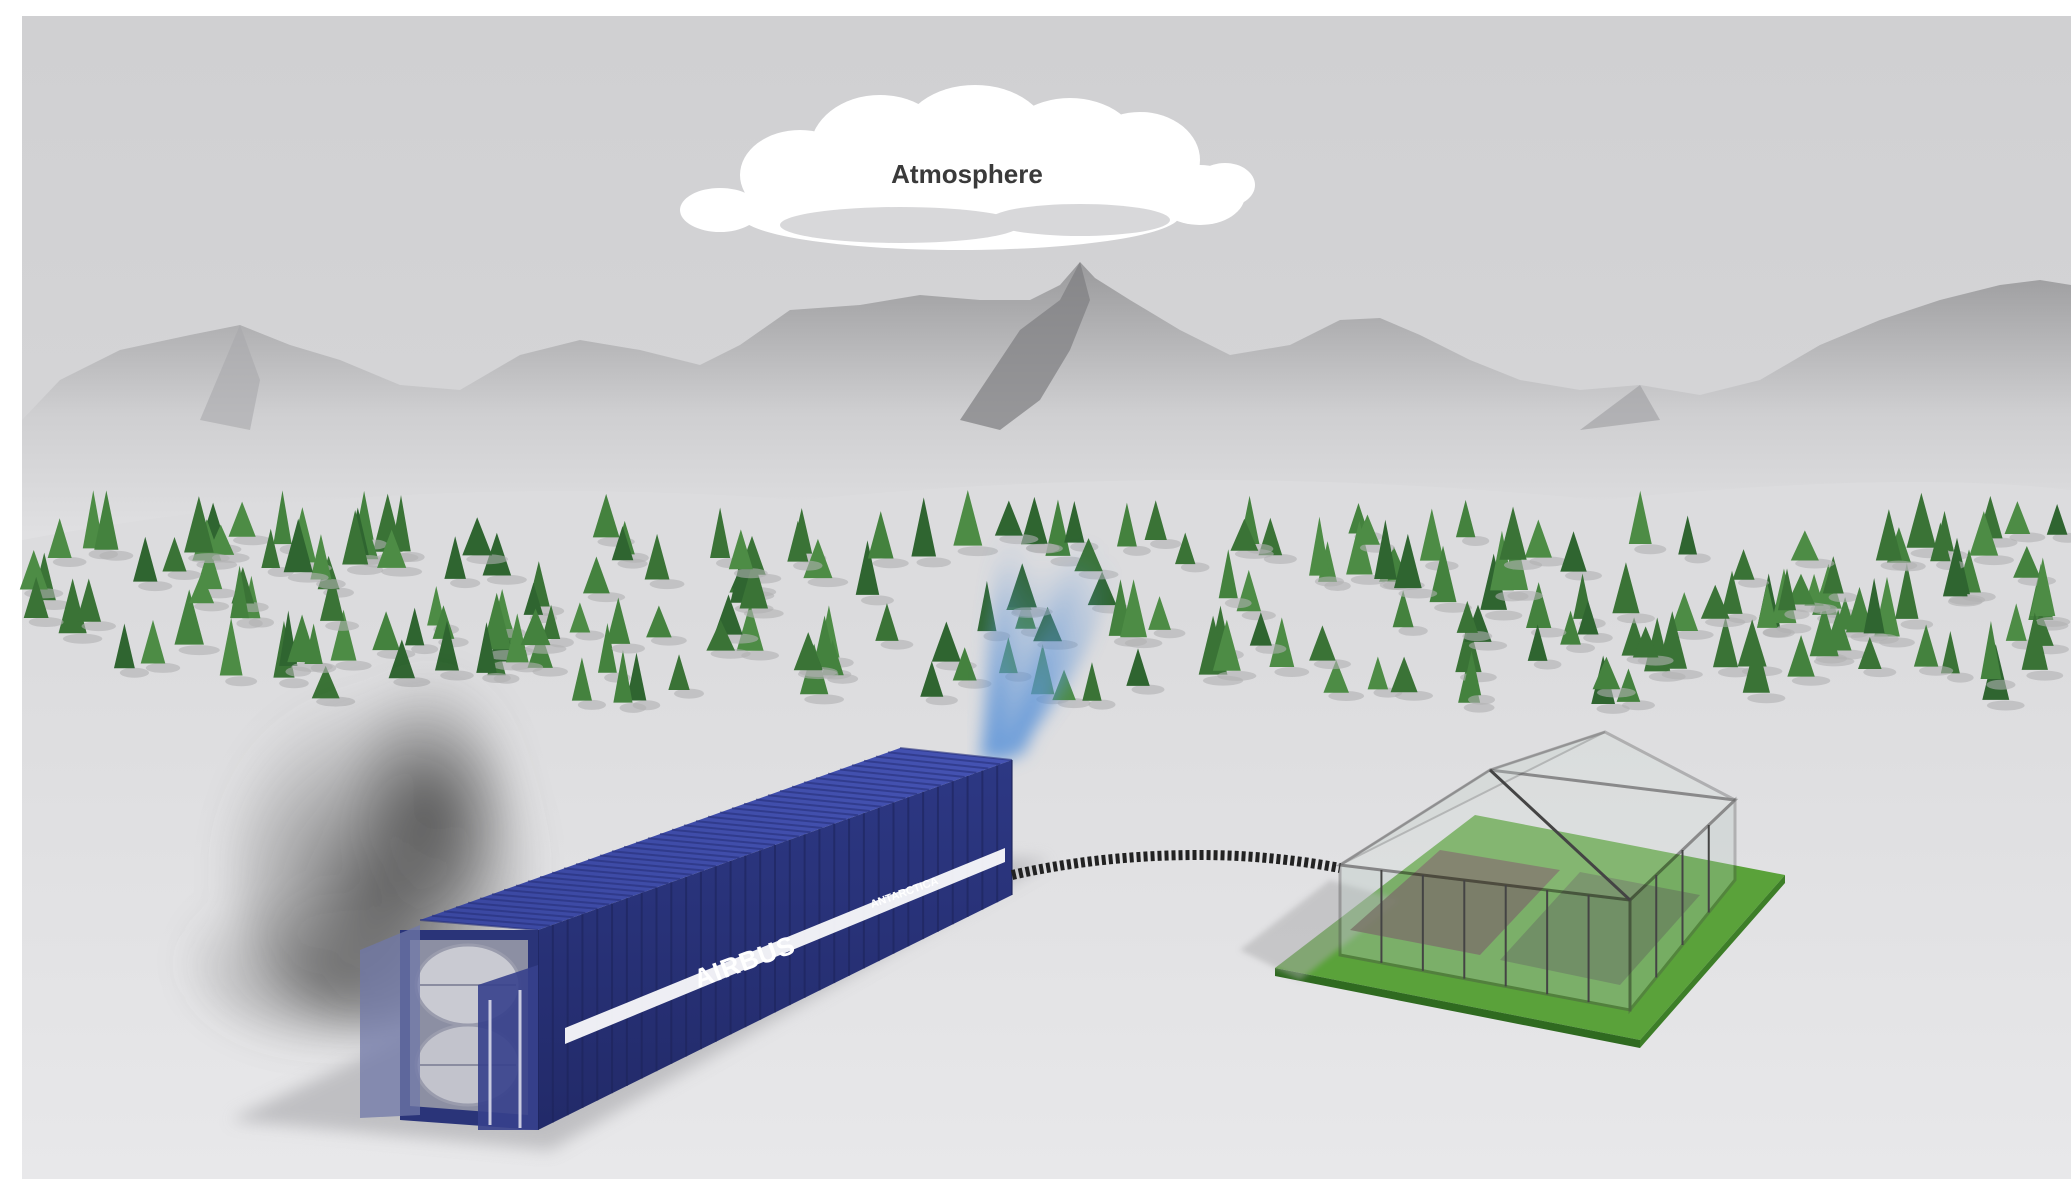 The image size is (2071, 1179). What do you see at coordinates (1175, 864) in the screenshot?
I see `pipe-icon` at bounding box center [1175, 864].